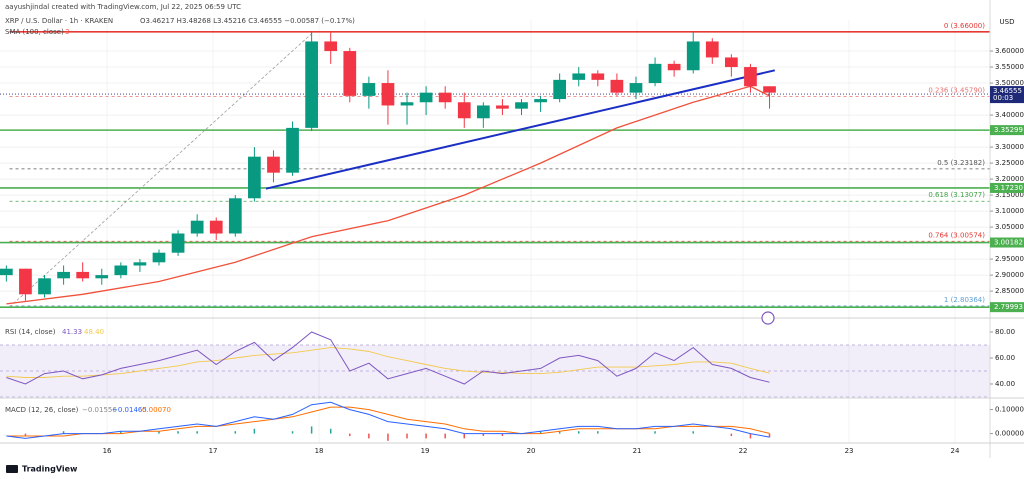  What do you see at coordinates (964, 26) in the screenshot?
I see `fib-label: 0 (3.66000)` at bounding box center [964, 26].